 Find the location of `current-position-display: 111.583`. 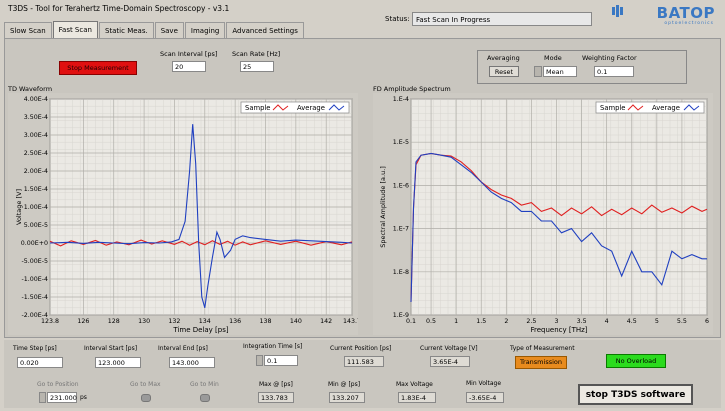

current-position-display: 111.583 is located at coordinates (364, 361).